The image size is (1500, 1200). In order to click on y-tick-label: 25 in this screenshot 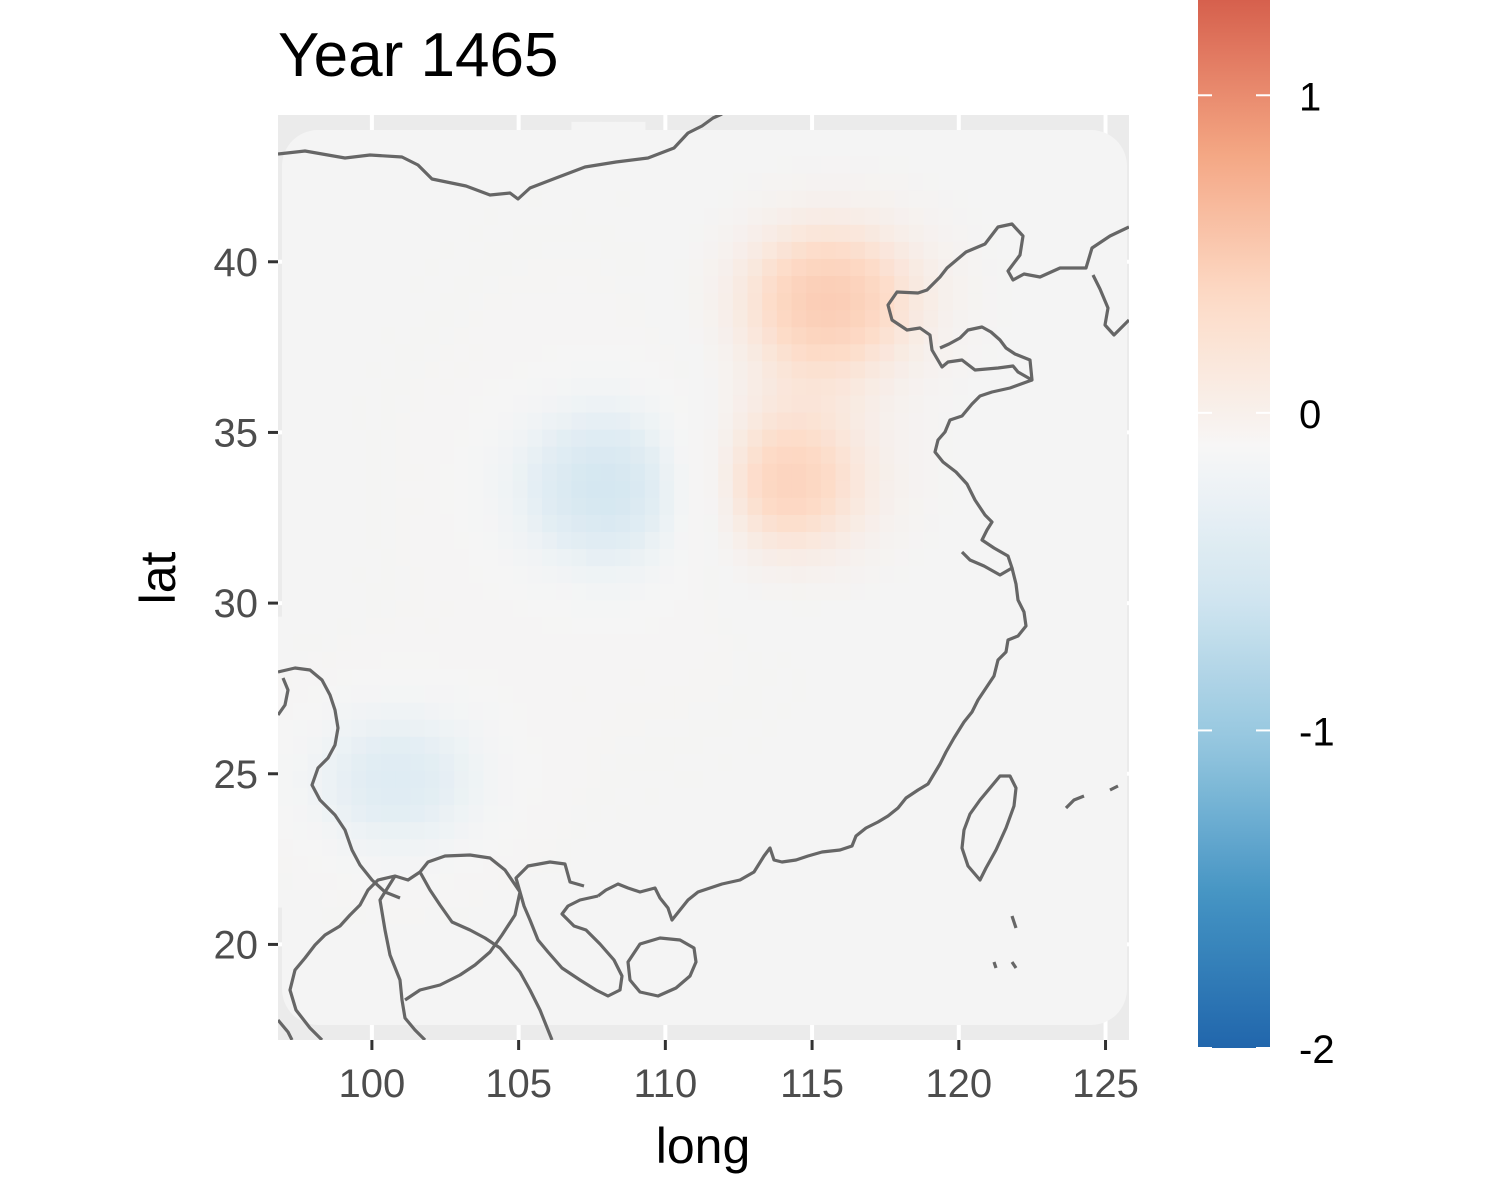, I will do `click(236, 775)`.